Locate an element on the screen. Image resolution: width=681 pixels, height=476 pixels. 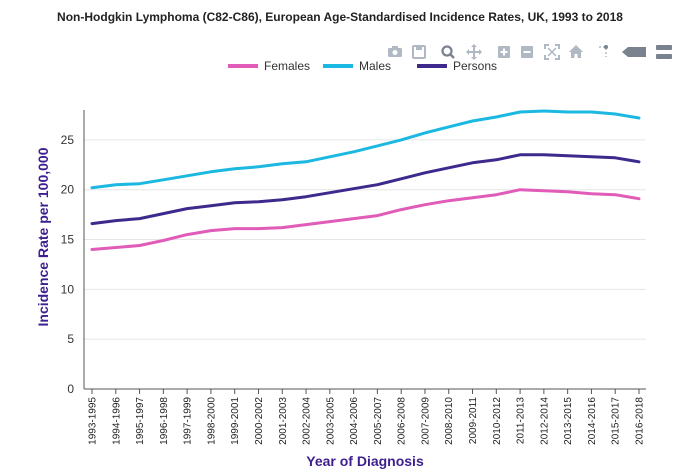
legend-label: Females is located at coordinates (287, 66).